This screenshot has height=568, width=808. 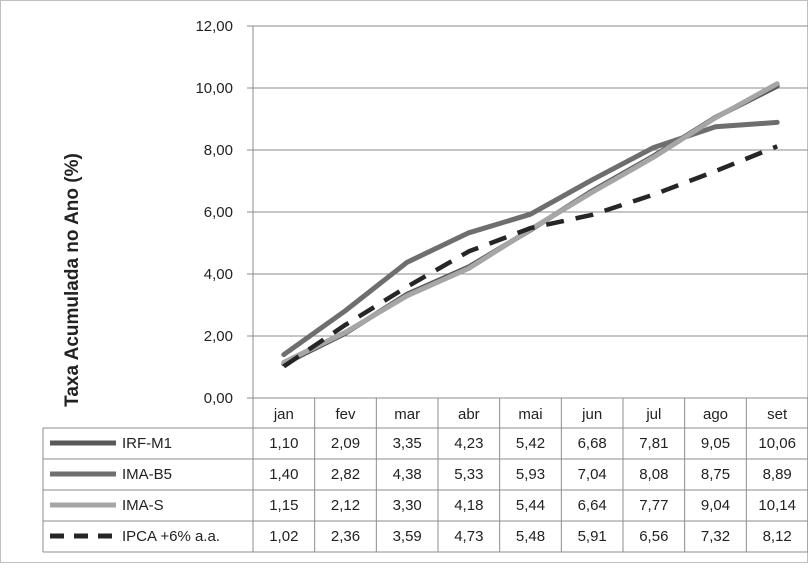 What do you see at coordinates (407, 505) in the screenshot?
I see `data-table-cell: 3,30` at bounding box center [407, 505].